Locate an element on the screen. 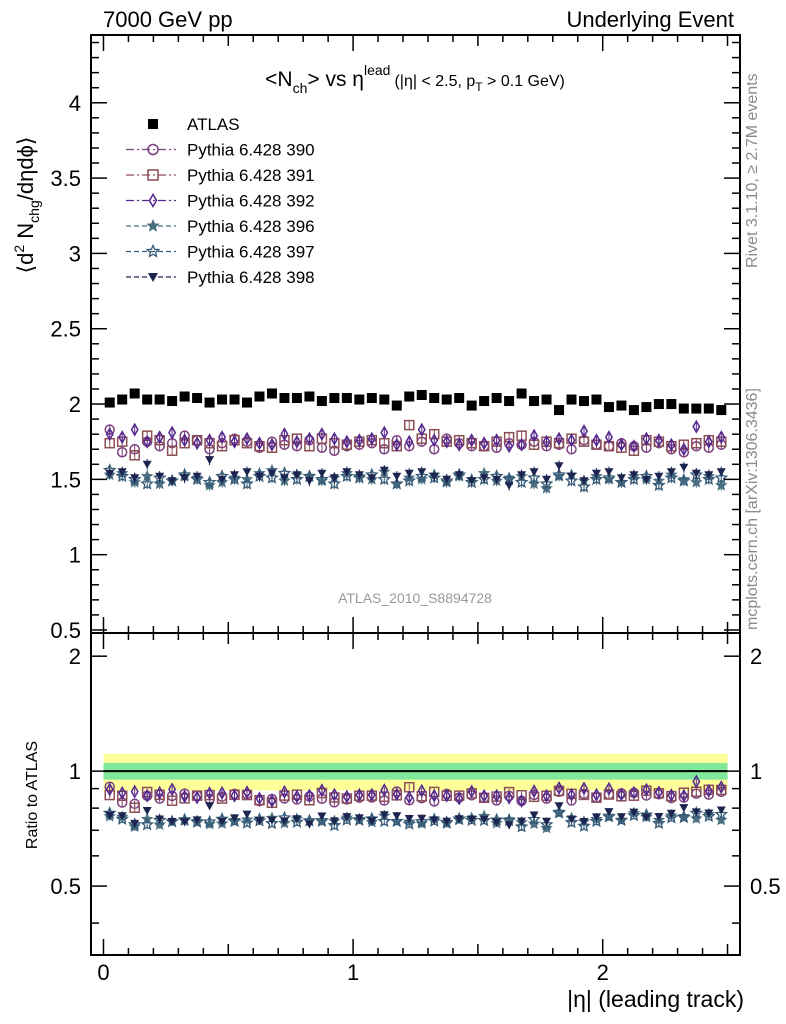 Image resolution: width=786 pixels, height=1024 pixels. ratio-uncertainty-bands is located at coordinates (415, 772).